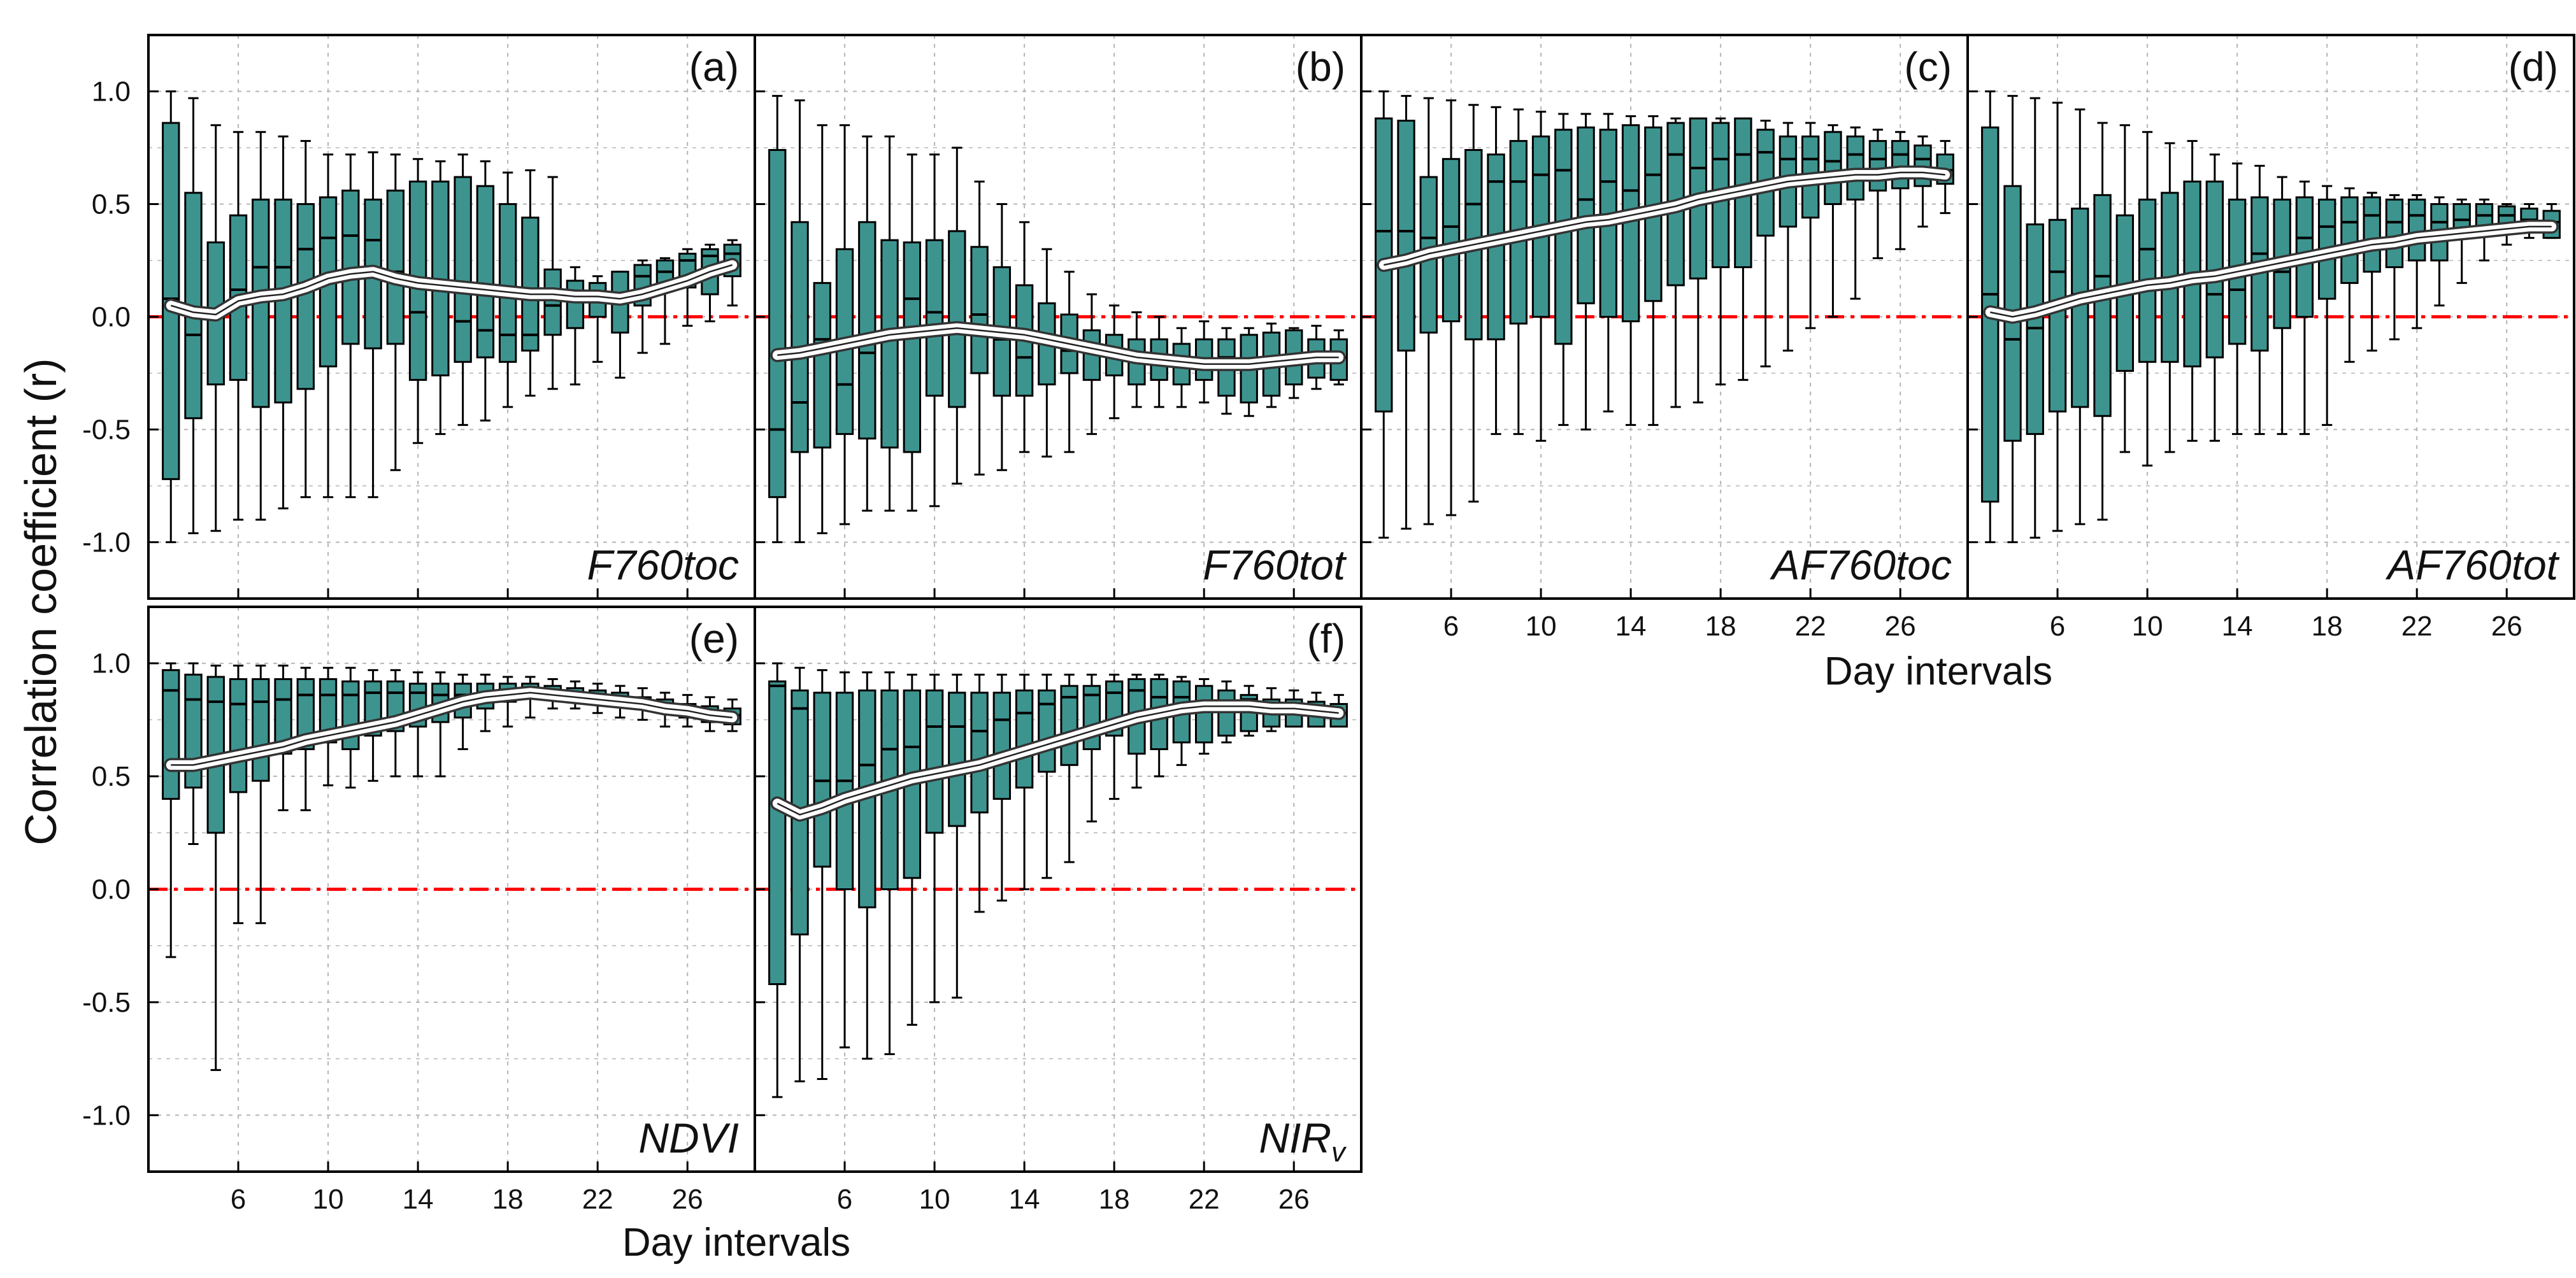 This screenshot has height=1278, width=2576. I want to click on panel-variable-name: AF760toc, so click(1861, 564).